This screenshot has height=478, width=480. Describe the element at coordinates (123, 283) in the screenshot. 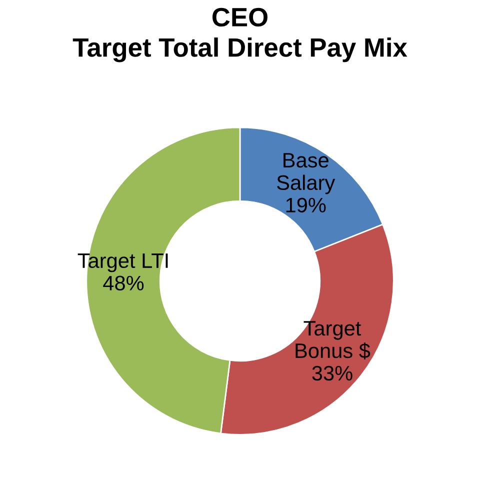

I see `data-label: 48%` at that location.